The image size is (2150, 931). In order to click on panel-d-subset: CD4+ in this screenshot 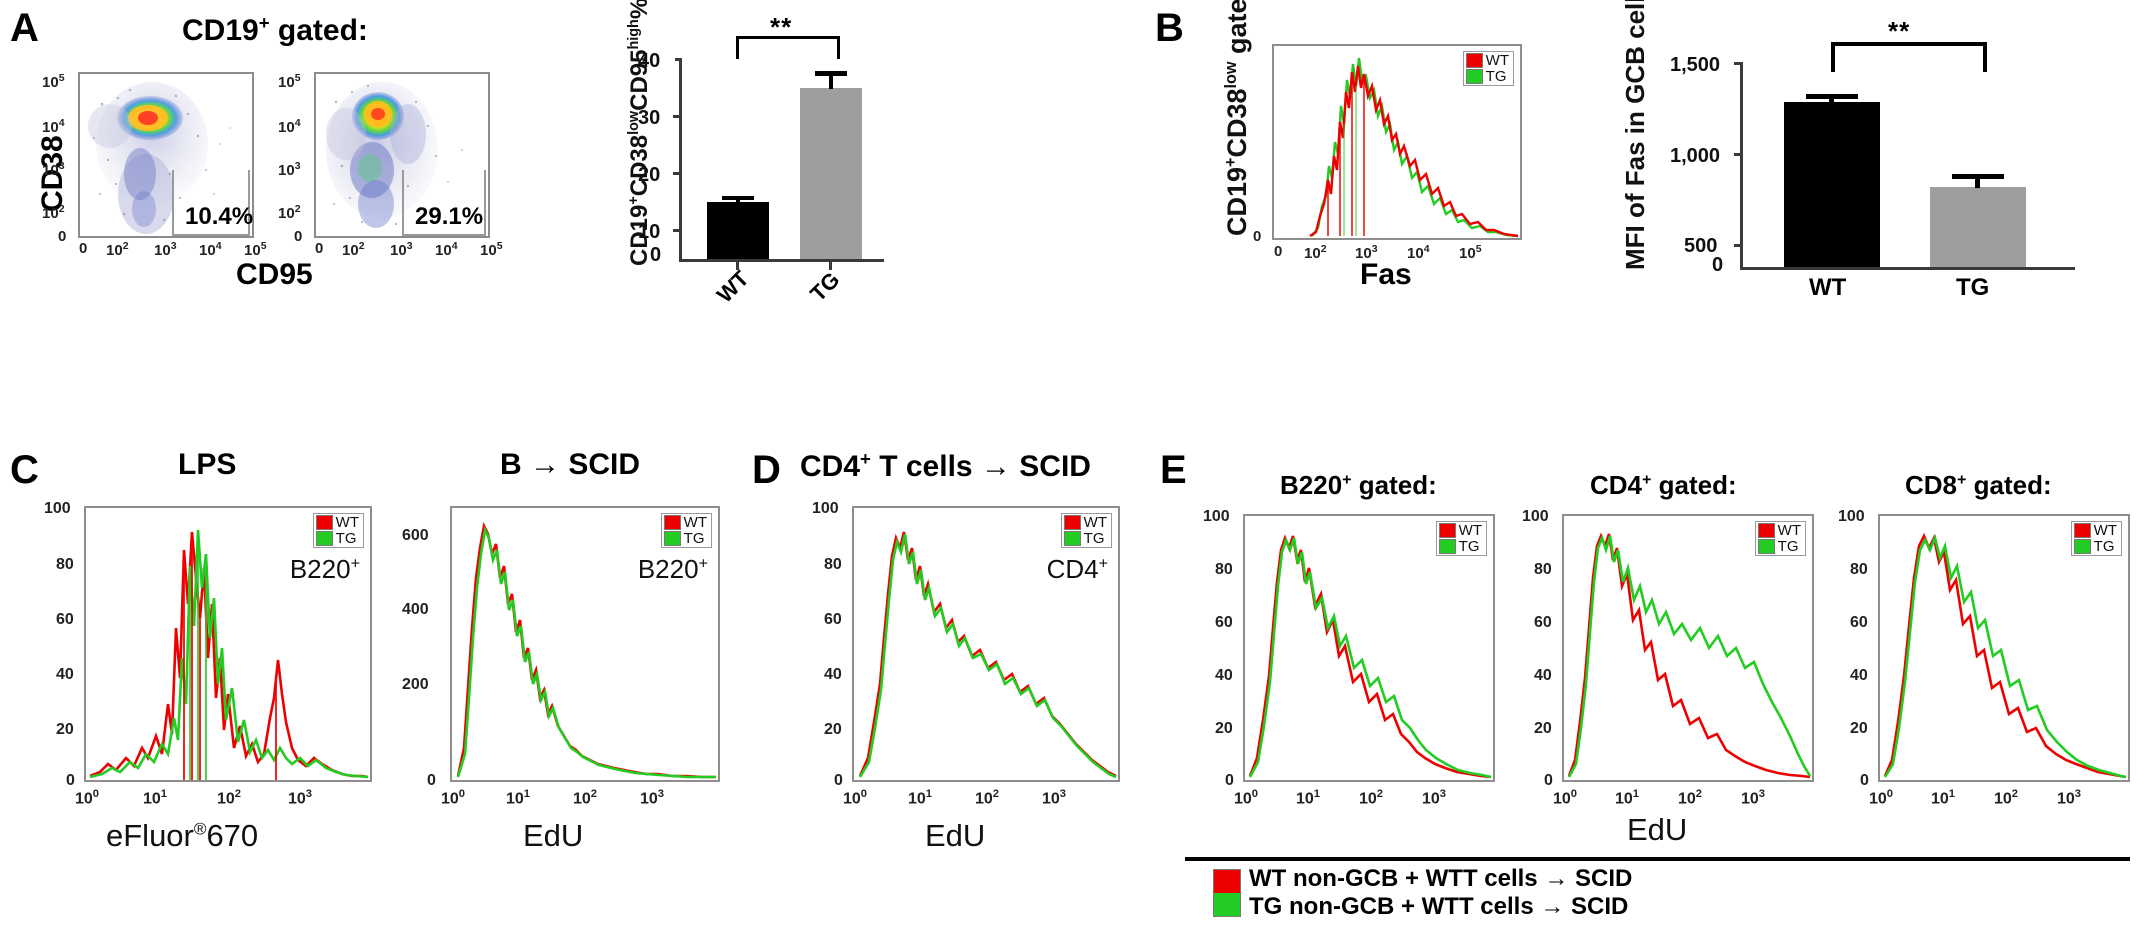, I will do `click(1077, 569)`.